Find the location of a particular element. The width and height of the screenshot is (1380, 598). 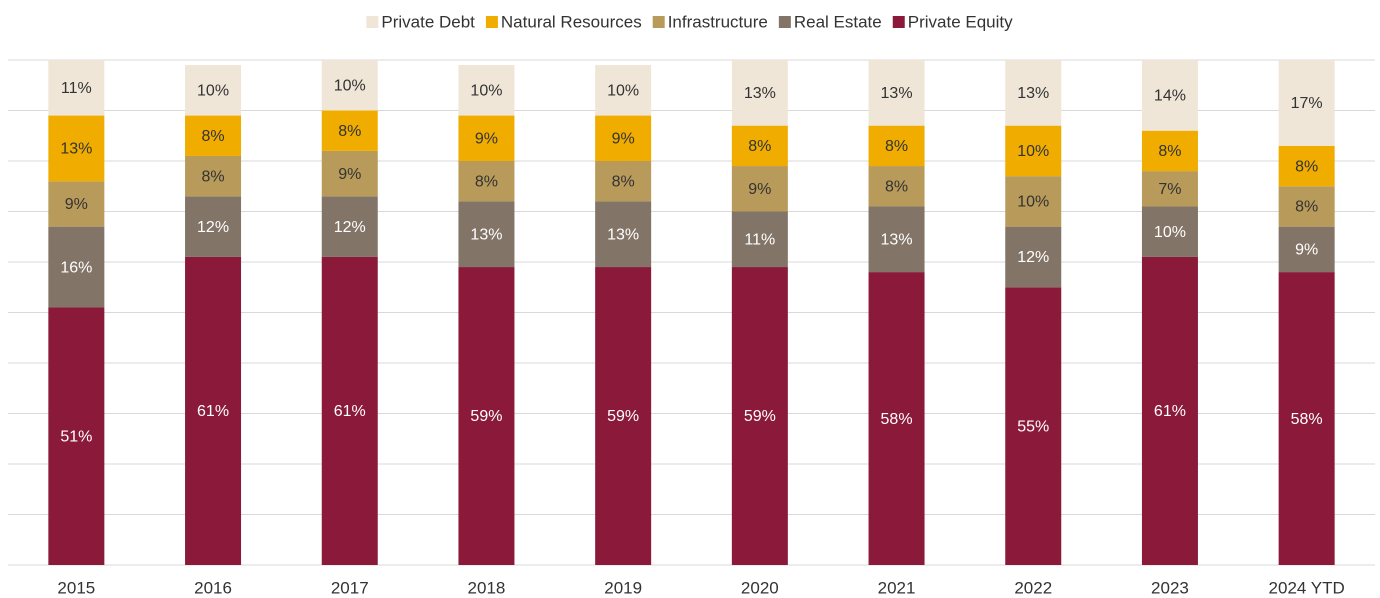

data-label: 7% is located at coordinates (1169, 189).